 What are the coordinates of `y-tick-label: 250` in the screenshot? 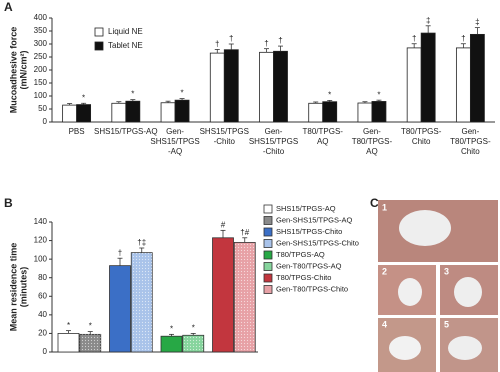 It's located at (41, 56).